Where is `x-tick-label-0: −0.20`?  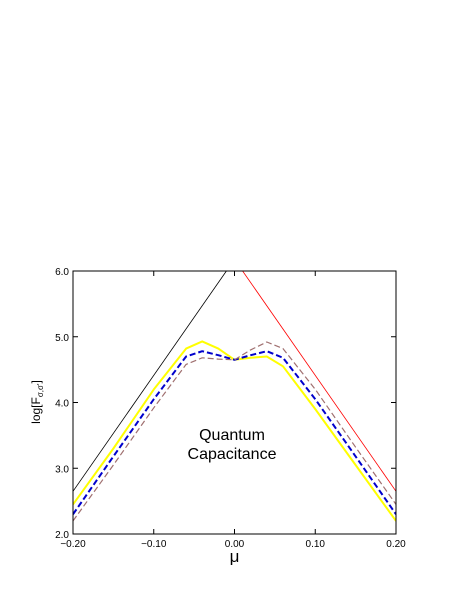
x-tick-label-0: −0.20 is located at coordinates (73, 544).